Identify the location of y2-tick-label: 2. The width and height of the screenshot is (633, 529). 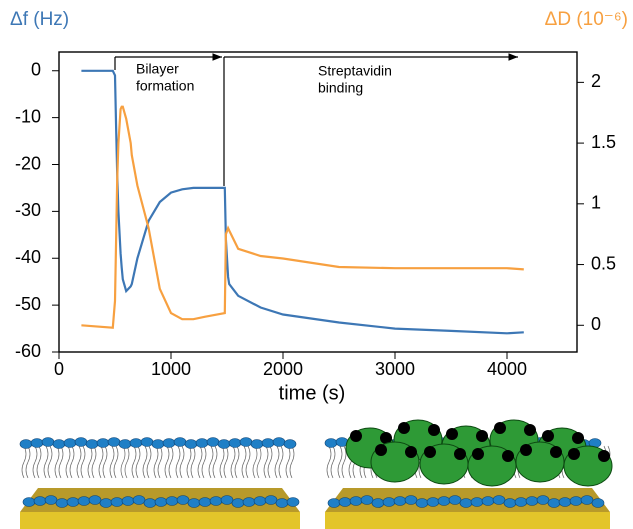
(596, 81).